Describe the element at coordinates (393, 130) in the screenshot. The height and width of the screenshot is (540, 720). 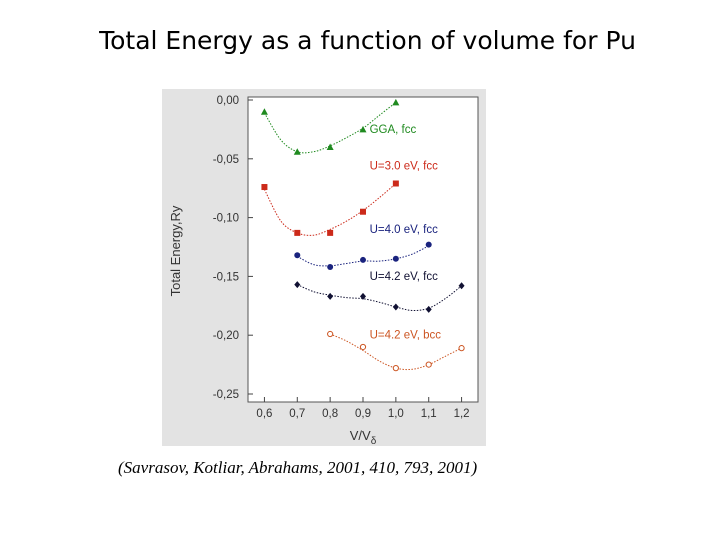
I see `series-label: GGA, fcc` at that location.